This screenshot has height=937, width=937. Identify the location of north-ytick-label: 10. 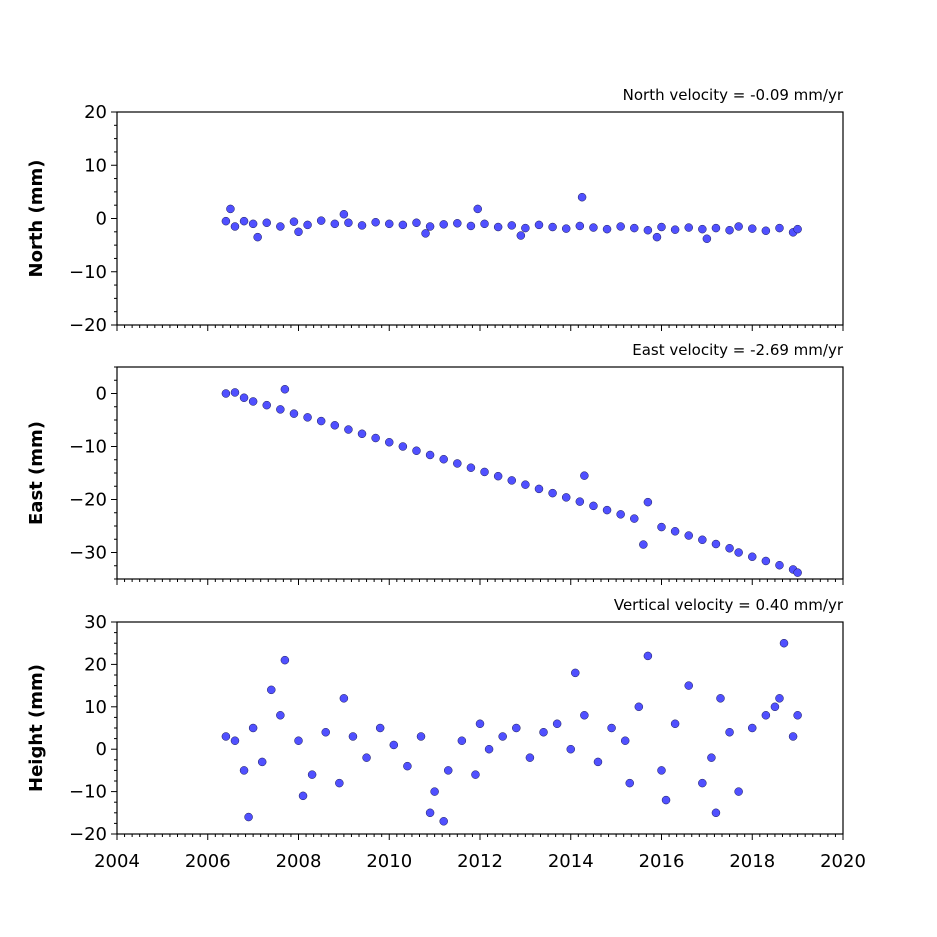
(95, 165).